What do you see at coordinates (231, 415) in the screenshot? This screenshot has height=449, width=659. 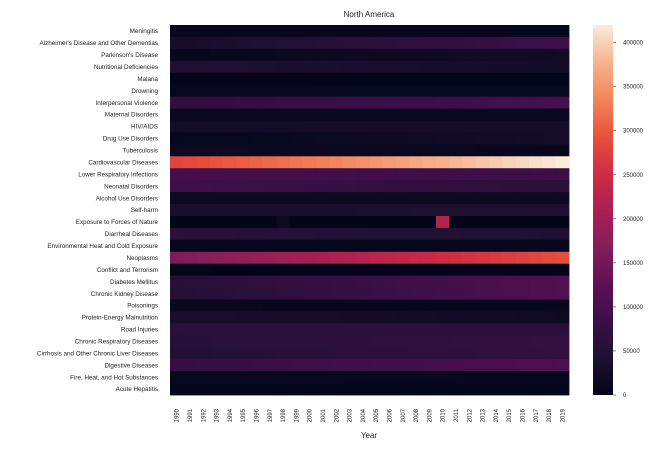 I see `x-tick-label: 1994` at bounding box center [231, 415].